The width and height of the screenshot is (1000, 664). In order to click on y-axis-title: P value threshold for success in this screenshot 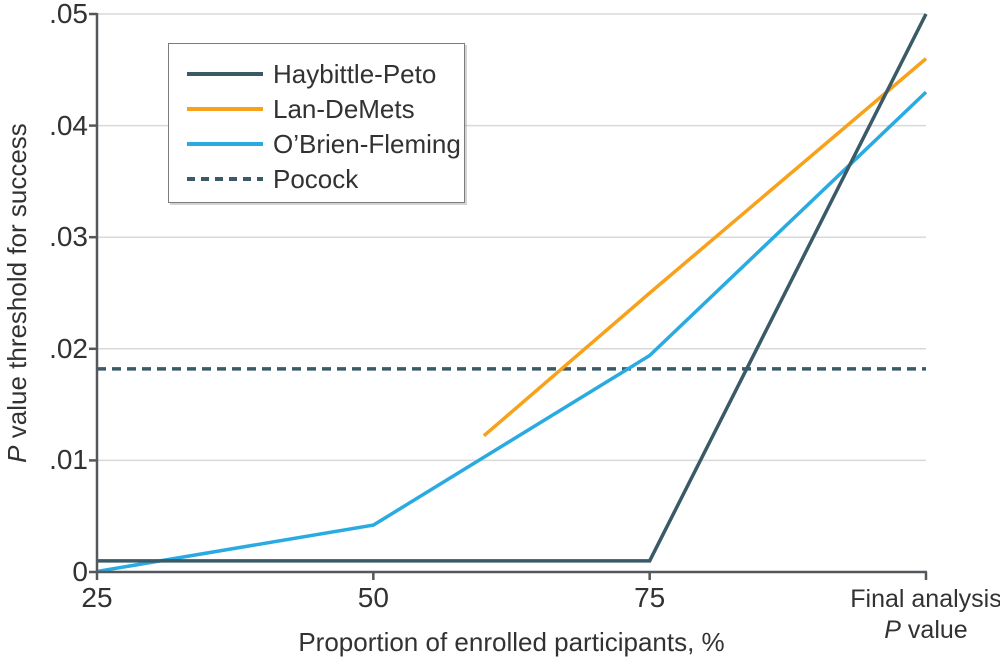, I will do `click(17, 293)`.